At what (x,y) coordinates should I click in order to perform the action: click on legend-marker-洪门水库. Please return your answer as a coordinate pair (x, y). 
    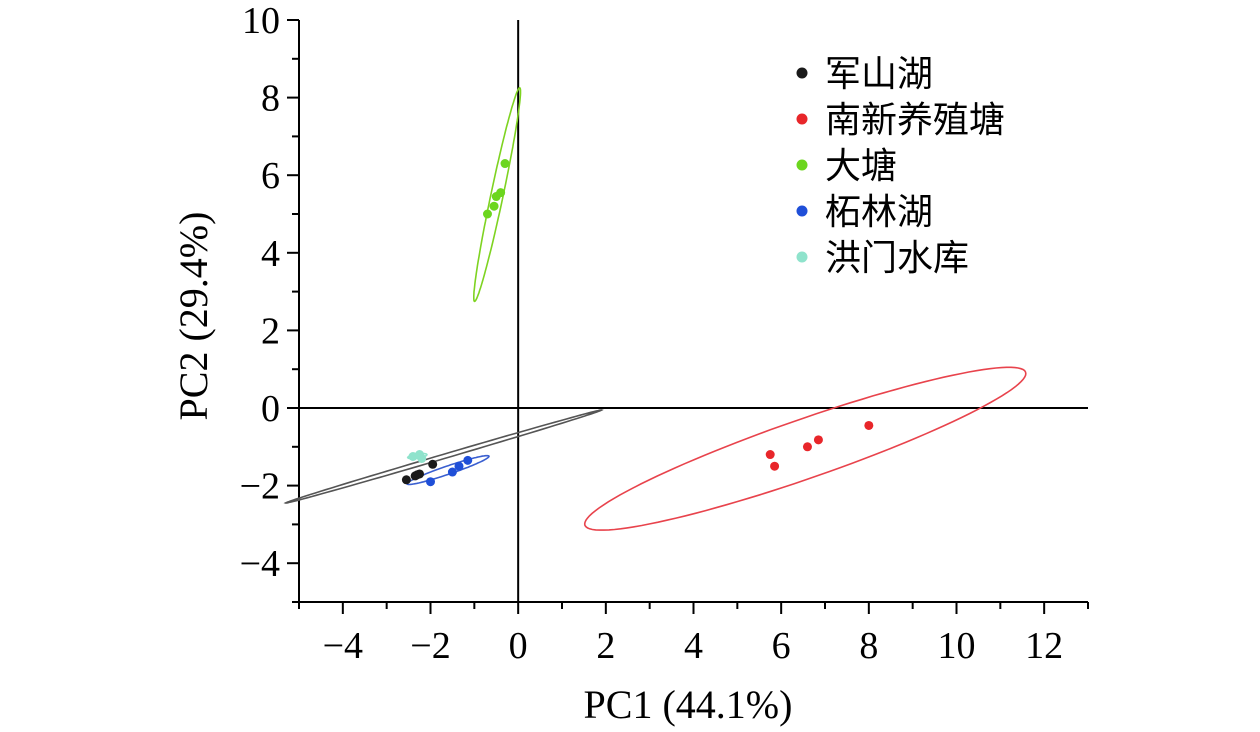
    Looking at the image, I should click on (802, 257).